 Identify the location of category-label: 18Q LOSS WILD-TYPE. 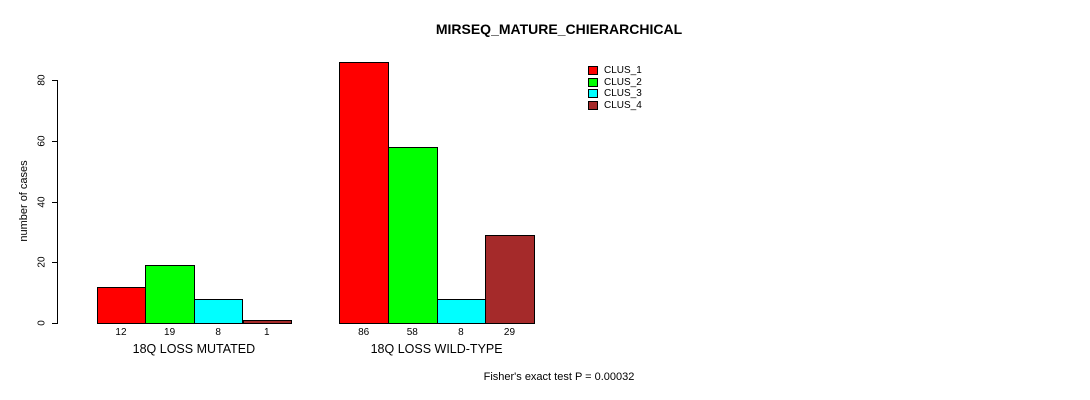
(436, 349).